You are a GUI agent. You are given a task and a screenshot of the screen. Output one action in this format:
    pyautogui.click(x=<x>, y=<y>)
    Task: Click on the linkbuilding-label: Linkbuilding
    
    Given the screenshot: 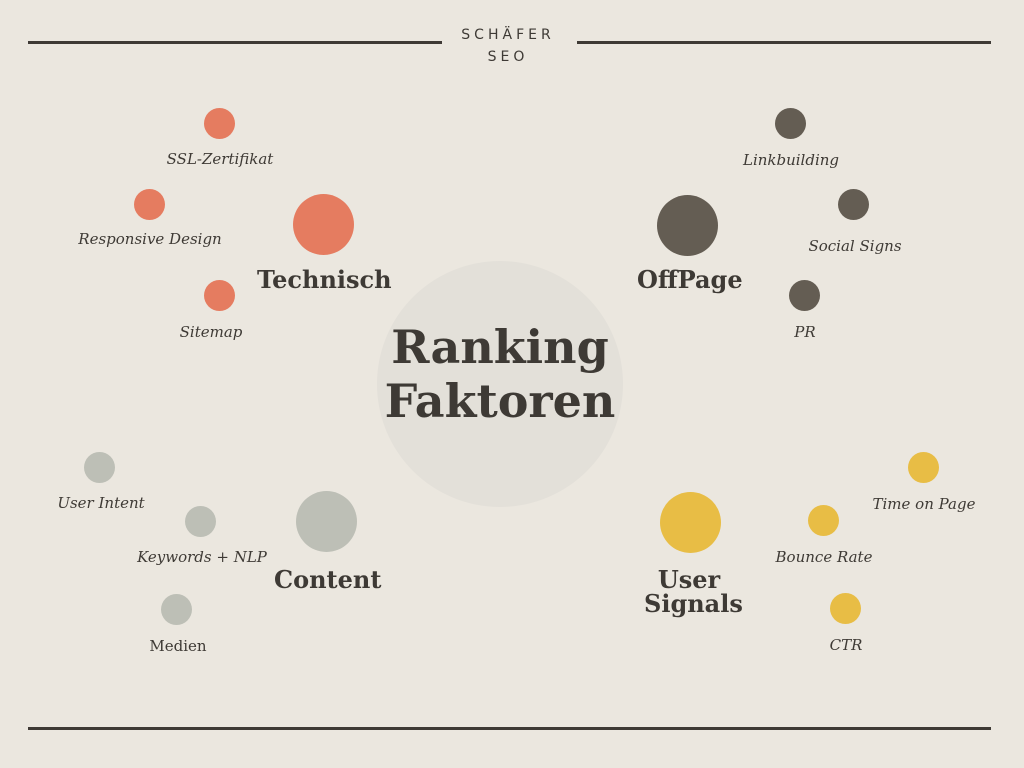 What is the action you would take?
    pyautogui.click(x=791, y=160)
    